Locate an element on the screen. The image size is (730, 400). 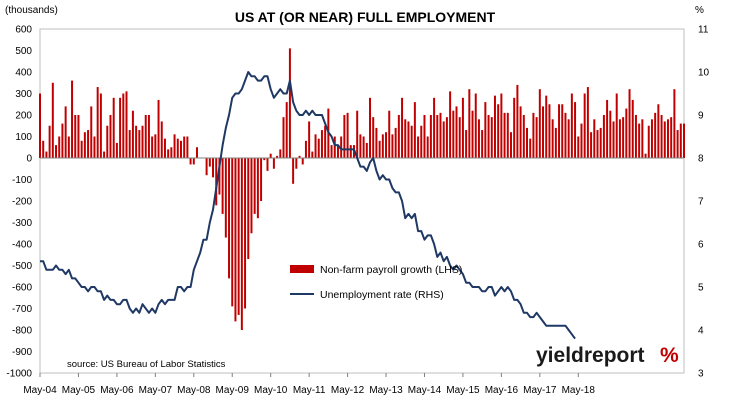
x-tick-label: May-09 is located at coordinates (233, 390).